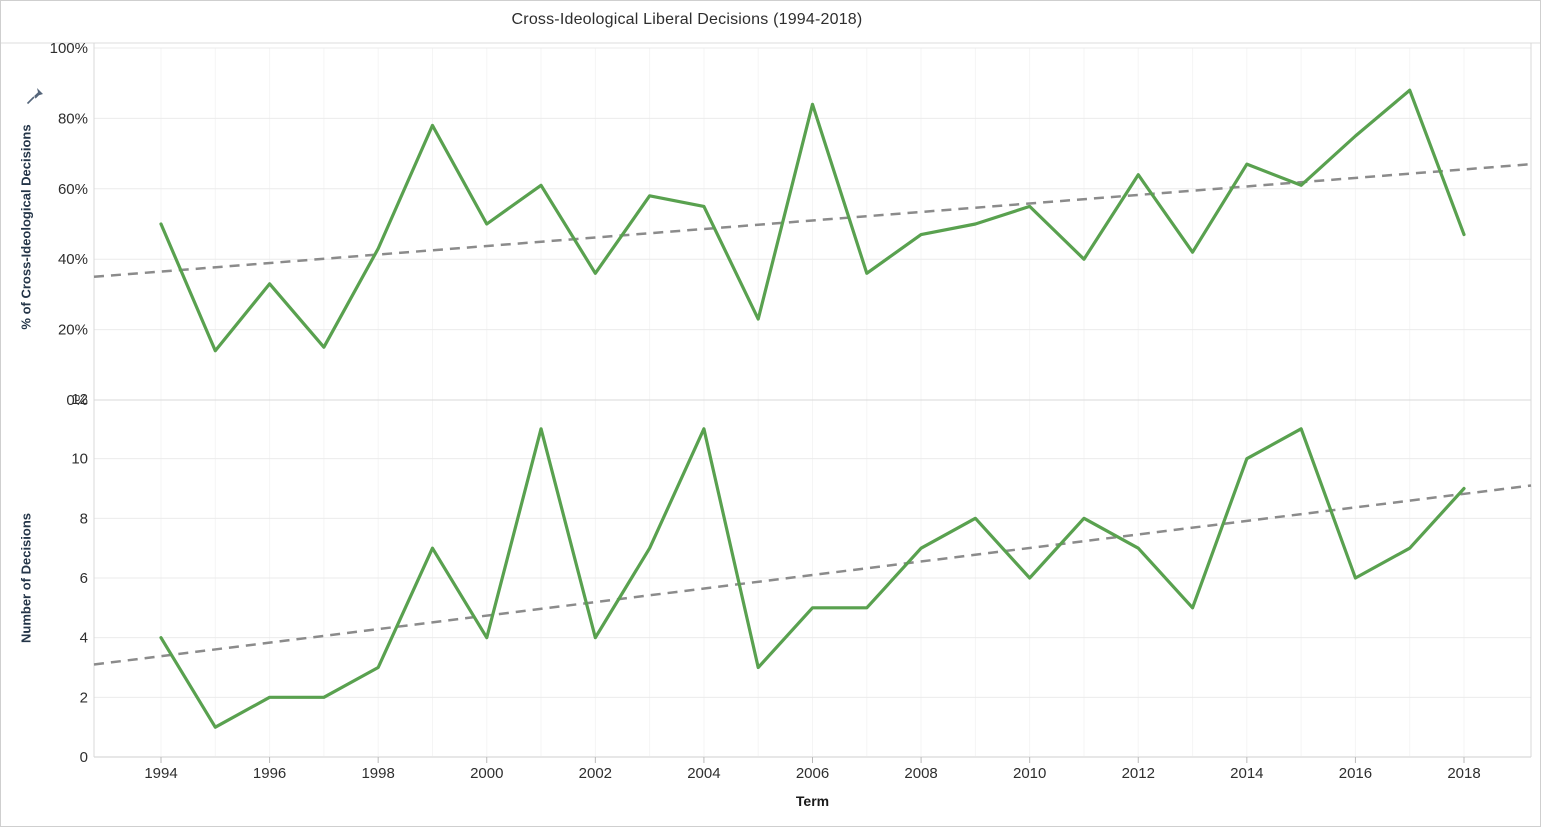 Image resolution: width=1541 pixels, height=827 pixels. What do you see at coordinates (84, 757) in the screenshot?
I see `y-tick-label: 0` at bounding box center [84, 757].